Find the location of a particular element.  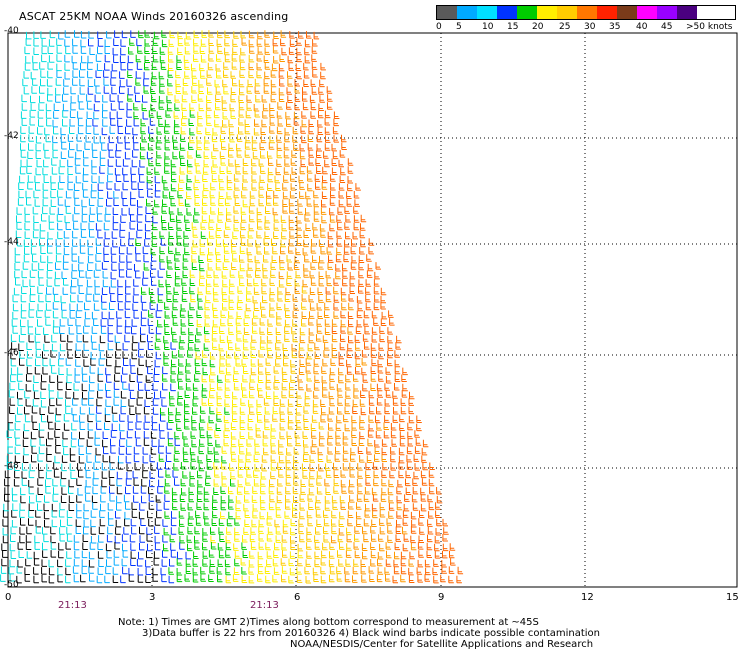

legend-label-6: 30 is located at coordinates (590, 27).